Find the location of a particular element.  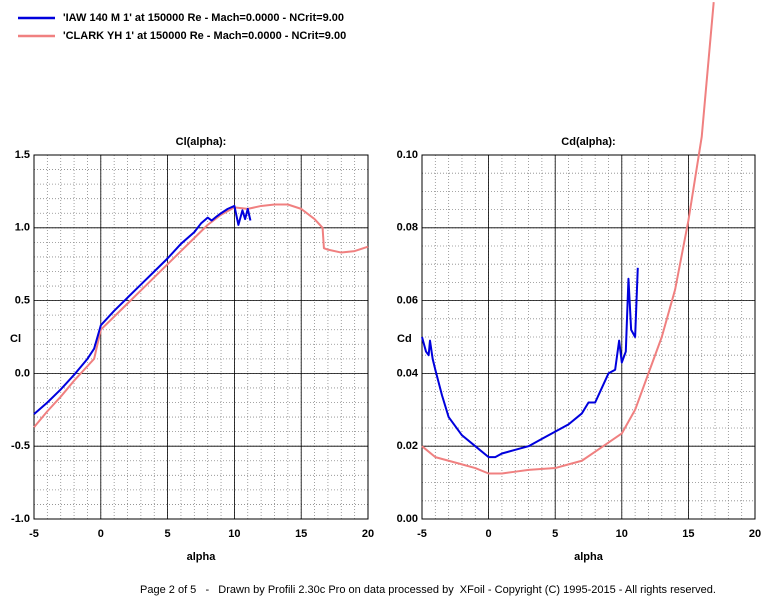

y-tick-label: -0.5 is located at coordinates (20, 446).